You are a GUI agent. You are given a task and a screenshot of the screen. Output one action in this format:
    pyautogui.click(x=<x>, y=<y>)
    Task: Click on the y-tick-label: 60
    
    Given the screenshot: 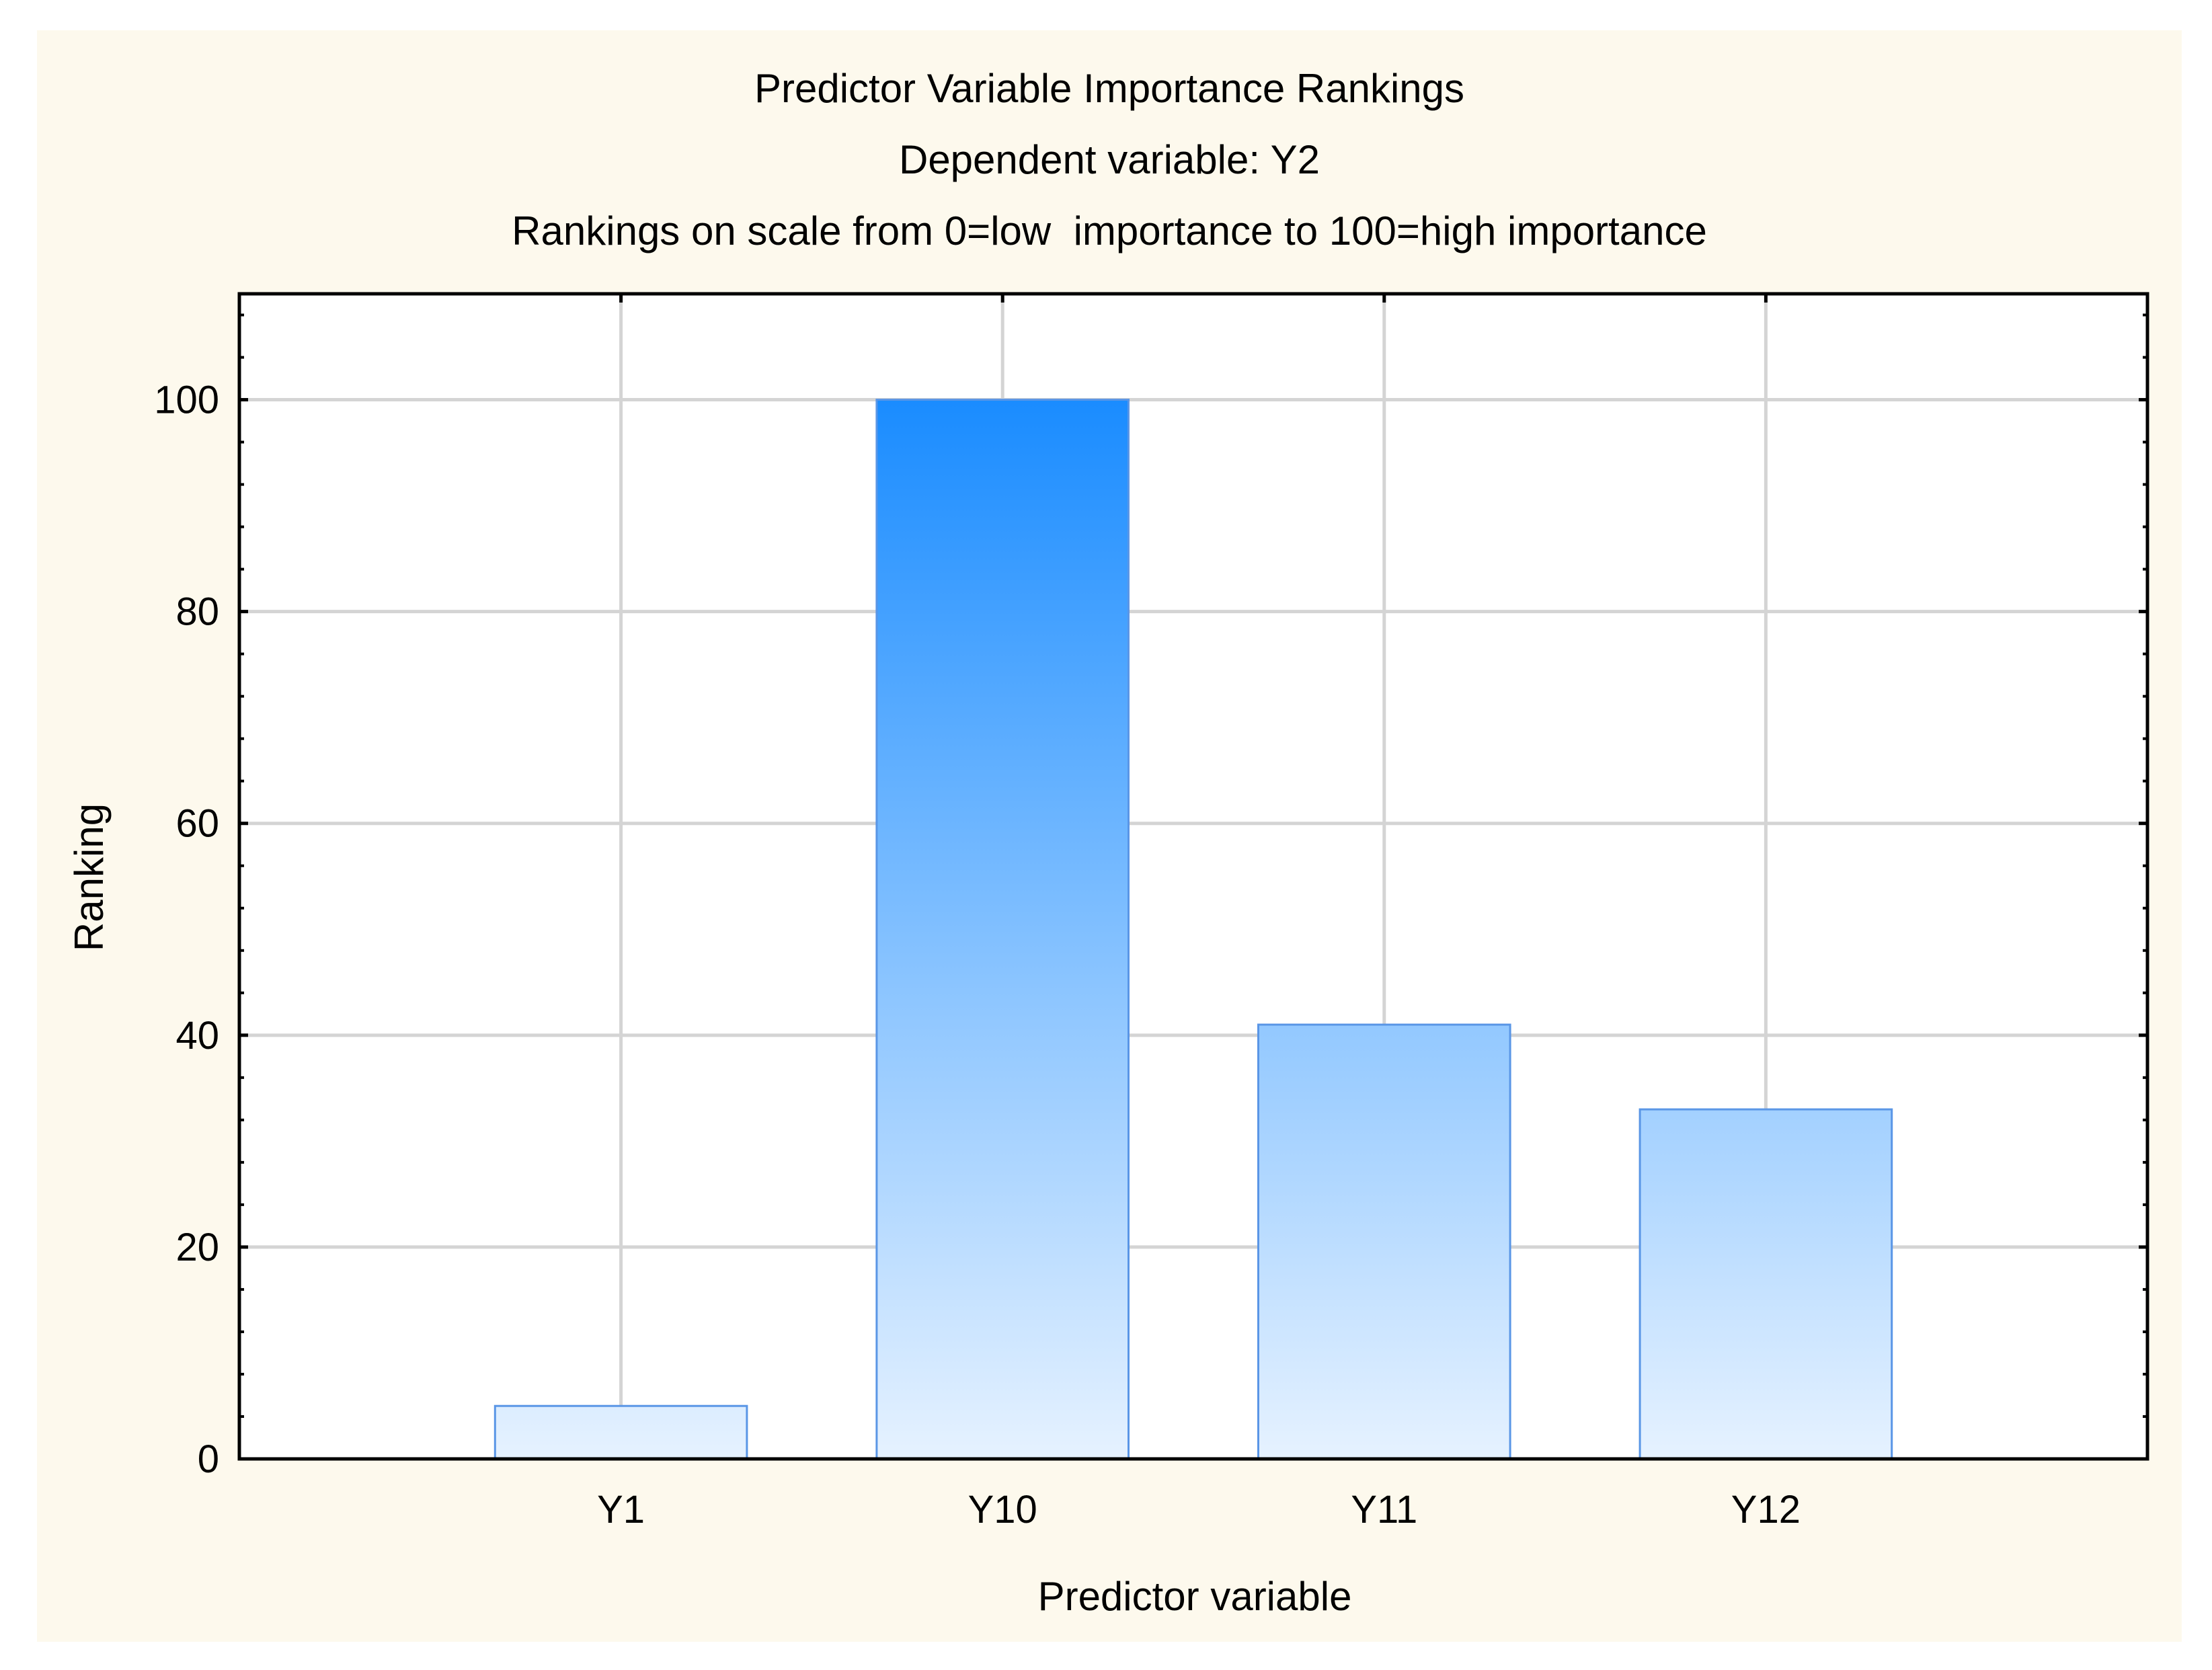 What is the action you would take?
    pyautogui.click(x=197, y=824)
    